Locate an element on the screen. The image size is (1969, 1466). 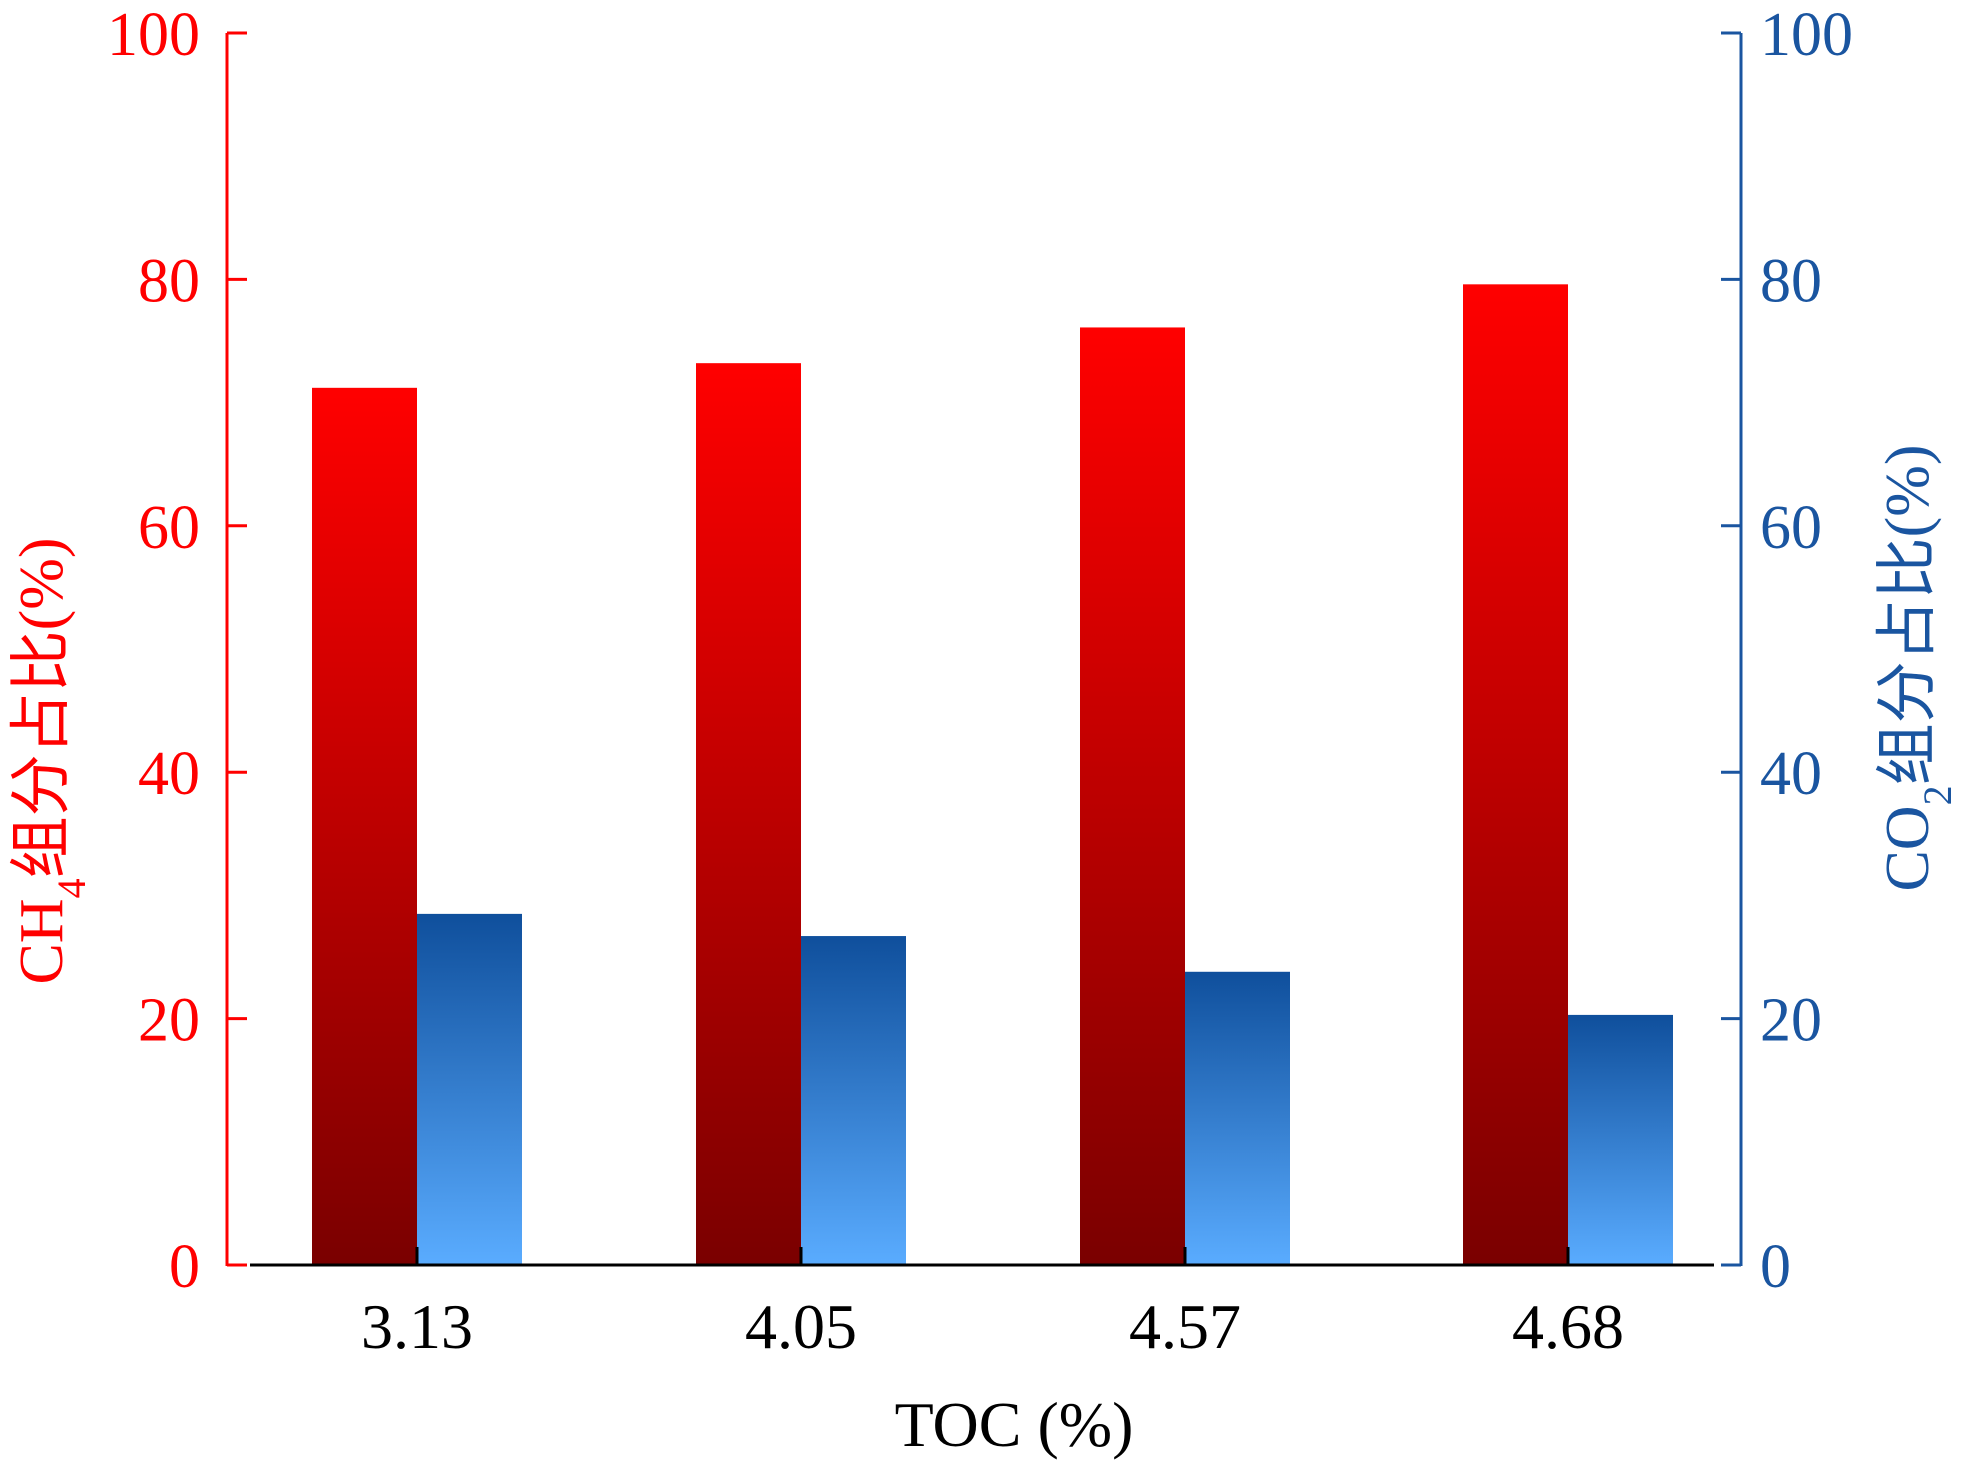
bar-ch4-4.68 is located at coordinates (1515, 774).